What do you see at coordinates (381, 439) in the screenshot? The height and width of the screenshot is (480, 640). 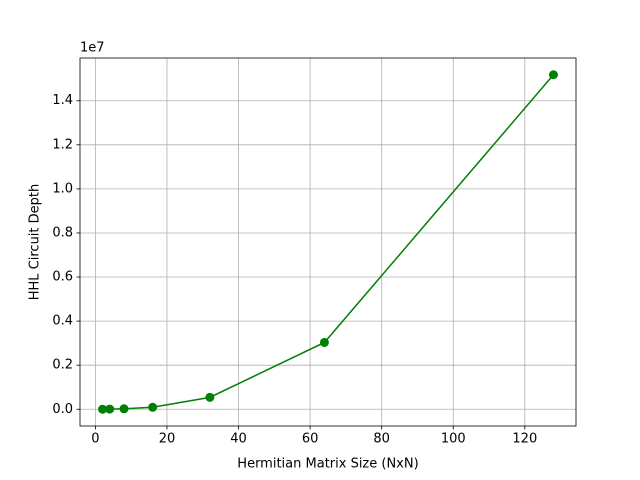 I see `x-tick-label: 80` at bounding box center [381, 439].